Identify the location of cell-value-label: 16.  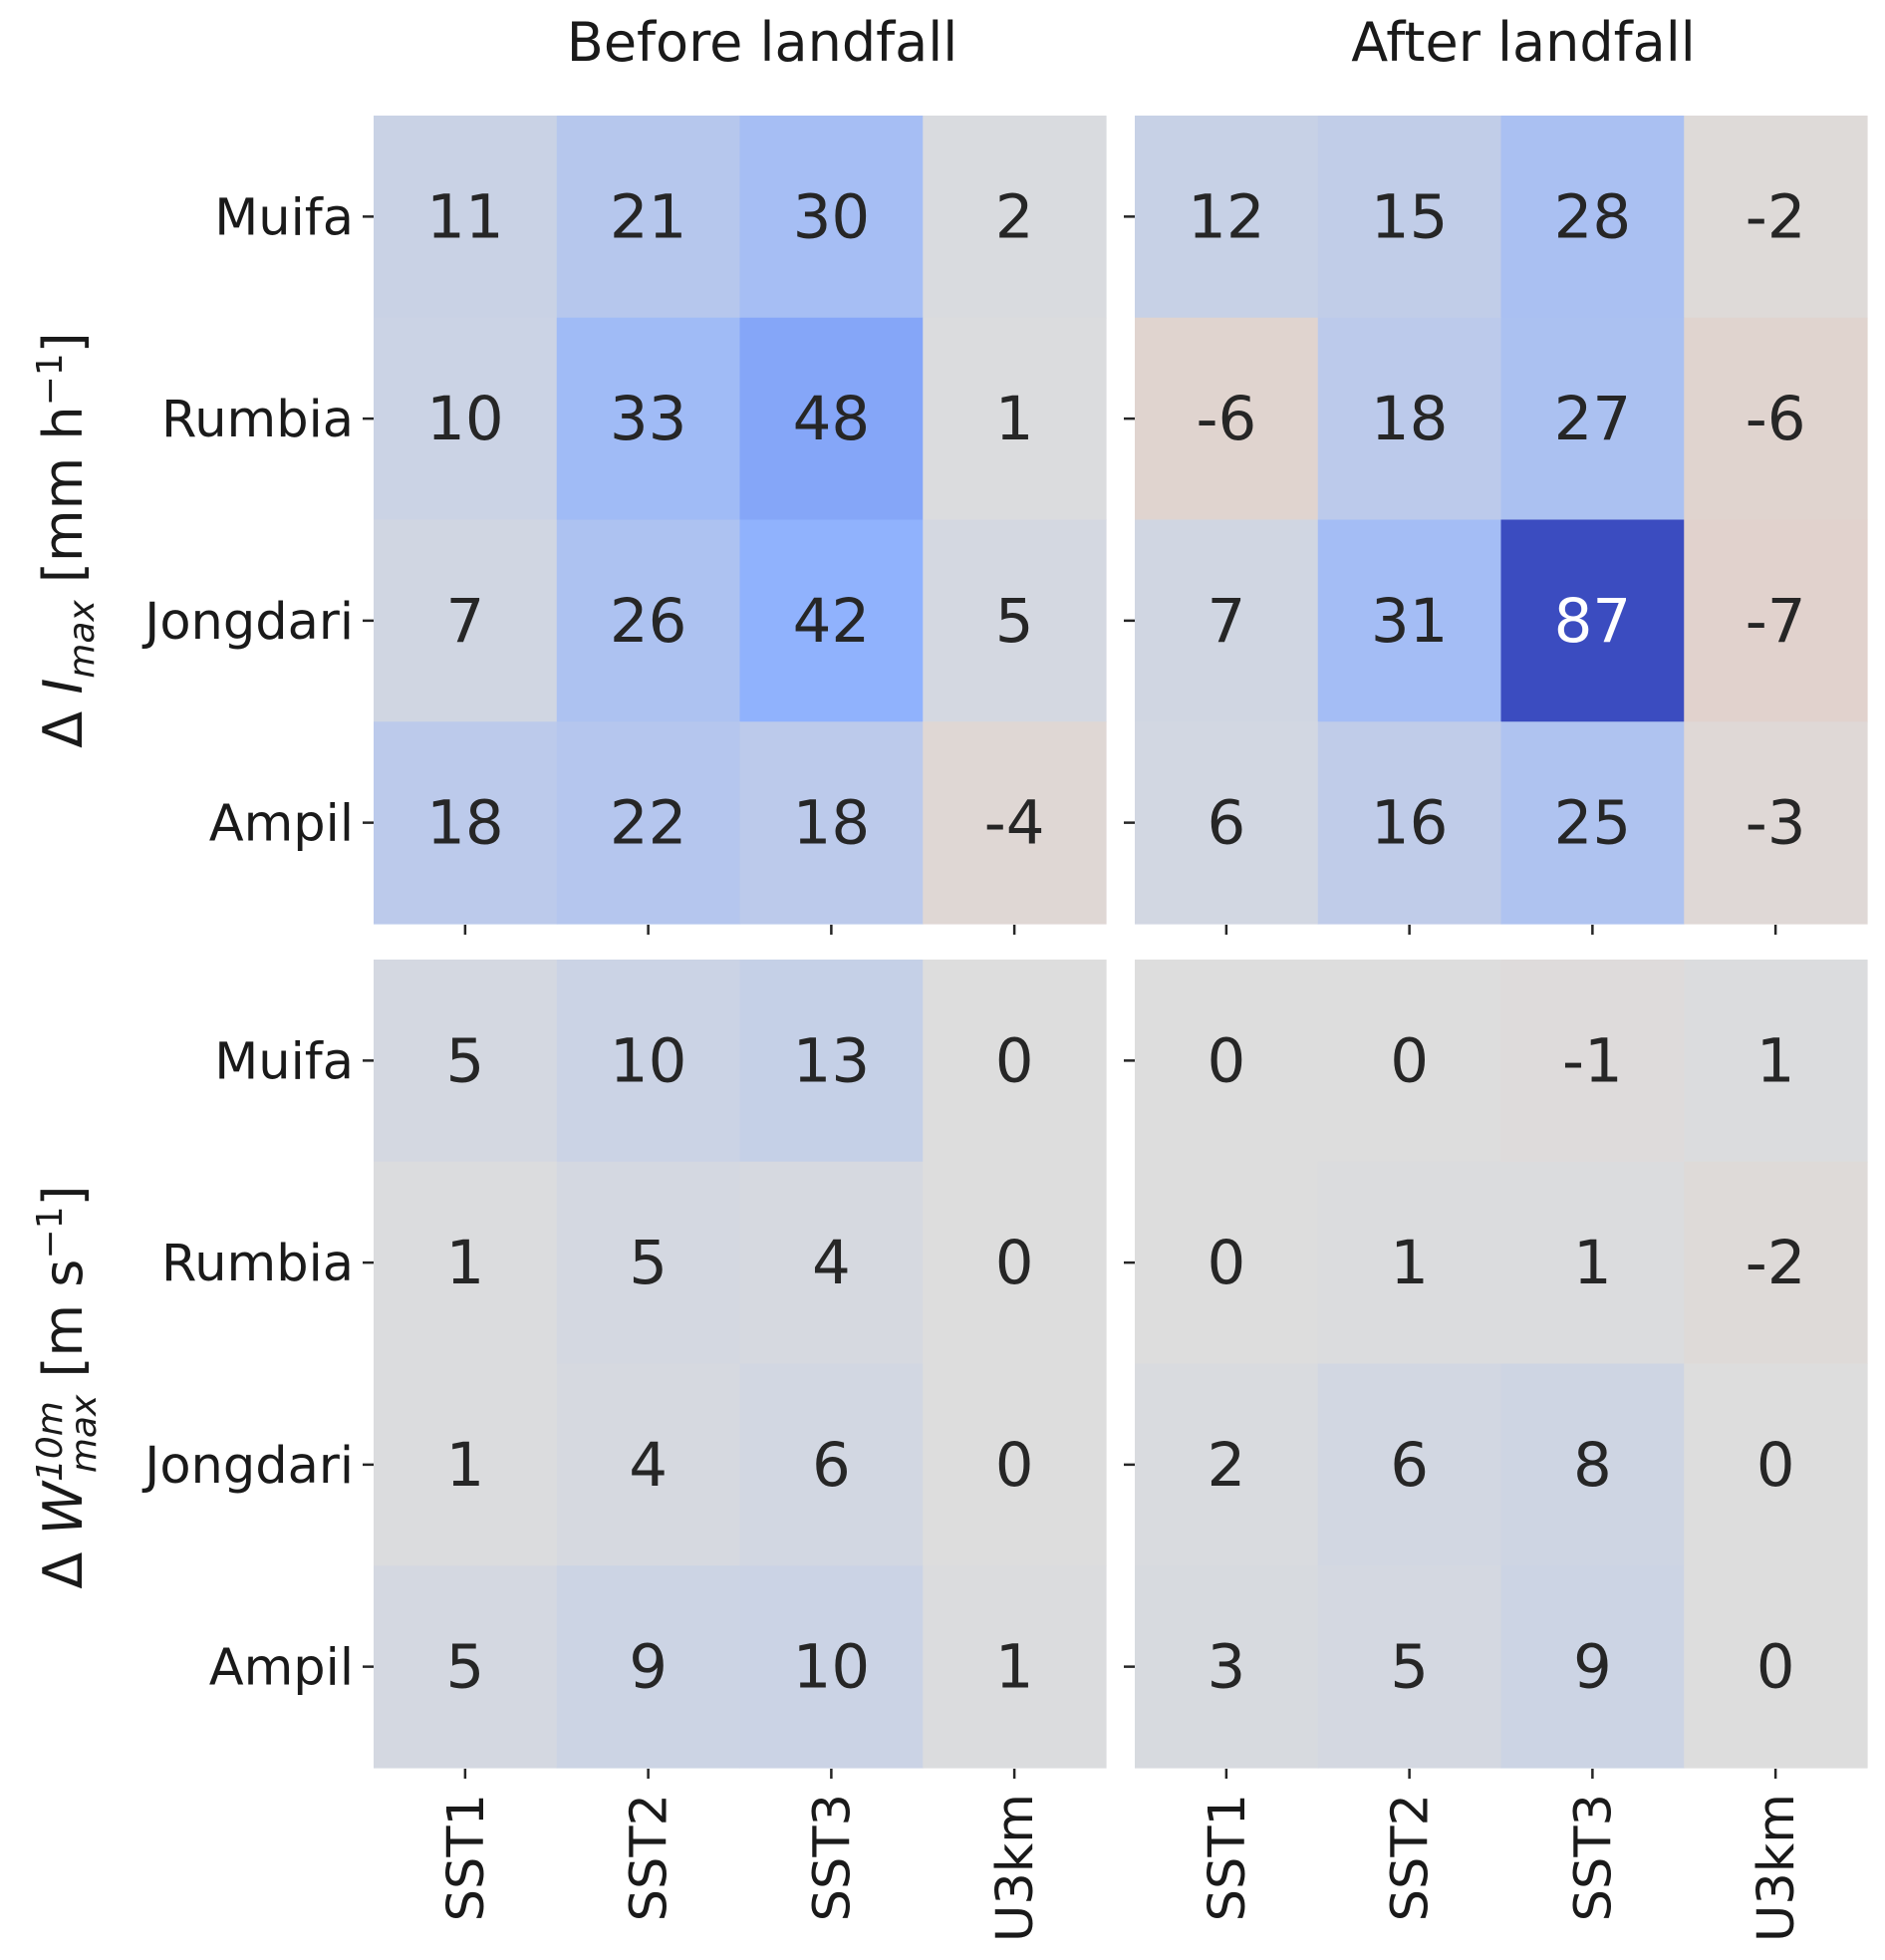
(1410, 823).